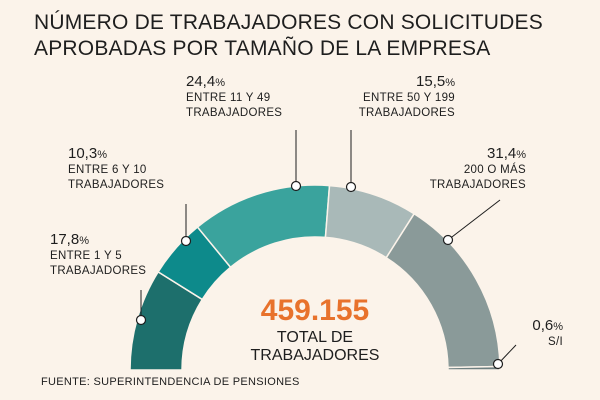 The width and height of the screenshot is (600, 400). I want to click on slice-percent-3: 24,4%, so click(205, 81).